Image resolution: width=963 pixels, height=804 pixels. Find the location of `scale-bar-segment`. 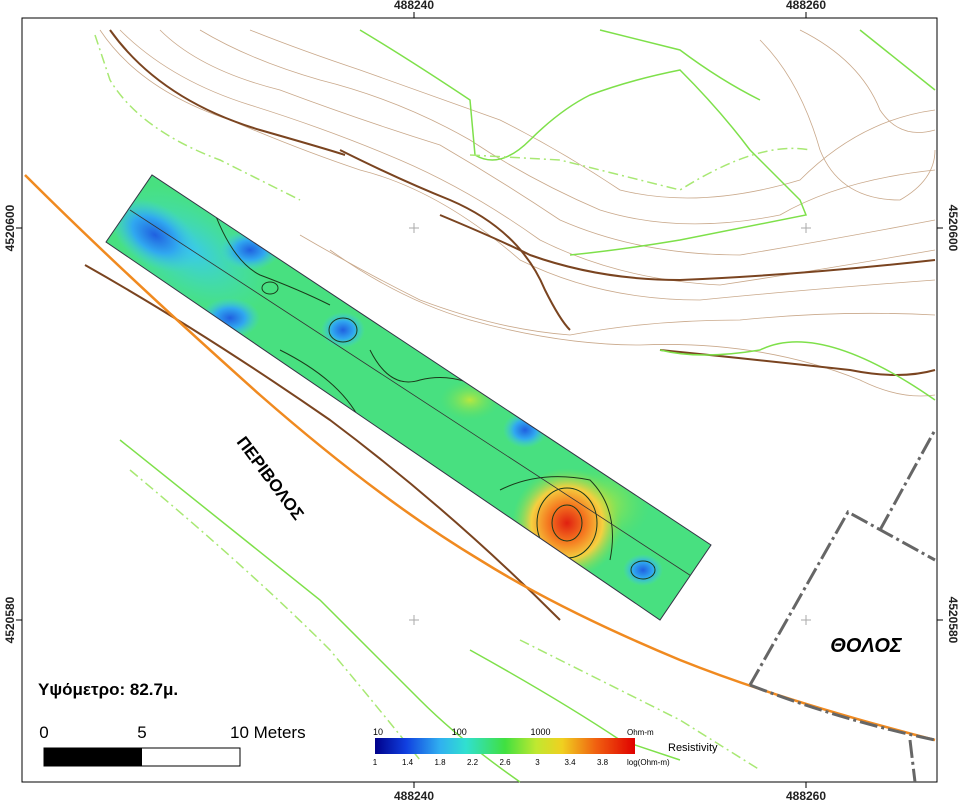

scale-bar-segment is located at coordinates (93, 757).